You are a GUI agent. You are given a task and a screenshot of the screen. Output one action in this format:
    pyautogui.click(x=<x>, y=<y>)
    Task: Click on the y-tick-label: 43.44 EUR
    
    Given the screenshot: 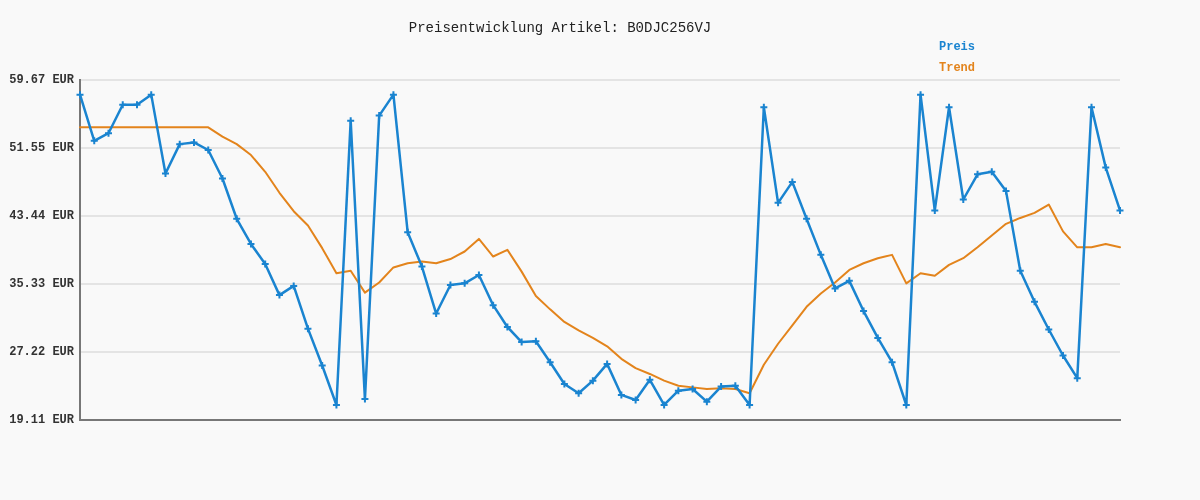 What is the action you would take?
    pyautogui.click(x=42, y=215)
    